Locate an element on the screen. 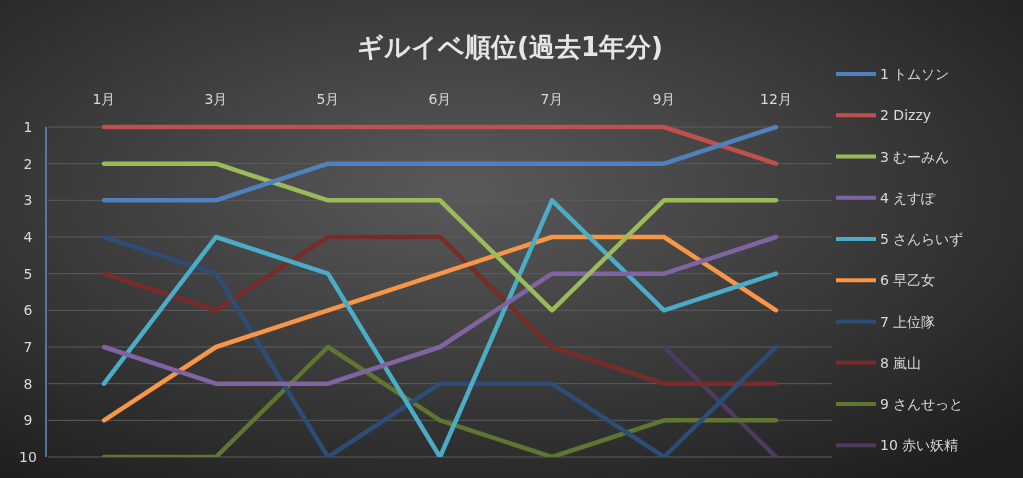  y-tick-label: 5 is located at coordinates (28, 273).